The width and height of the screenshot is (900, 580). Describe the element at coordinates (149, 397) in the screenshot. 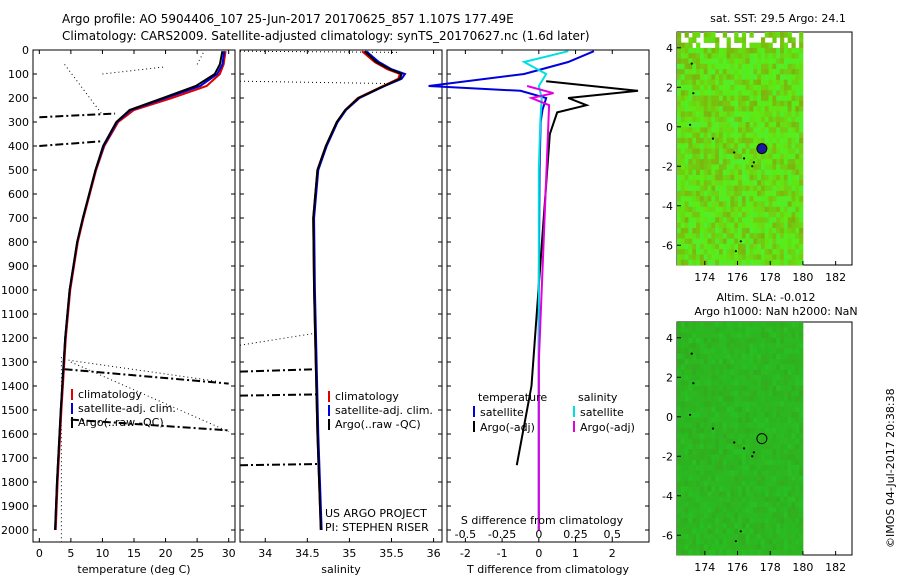

I see `qc-dotted-line` at that location.